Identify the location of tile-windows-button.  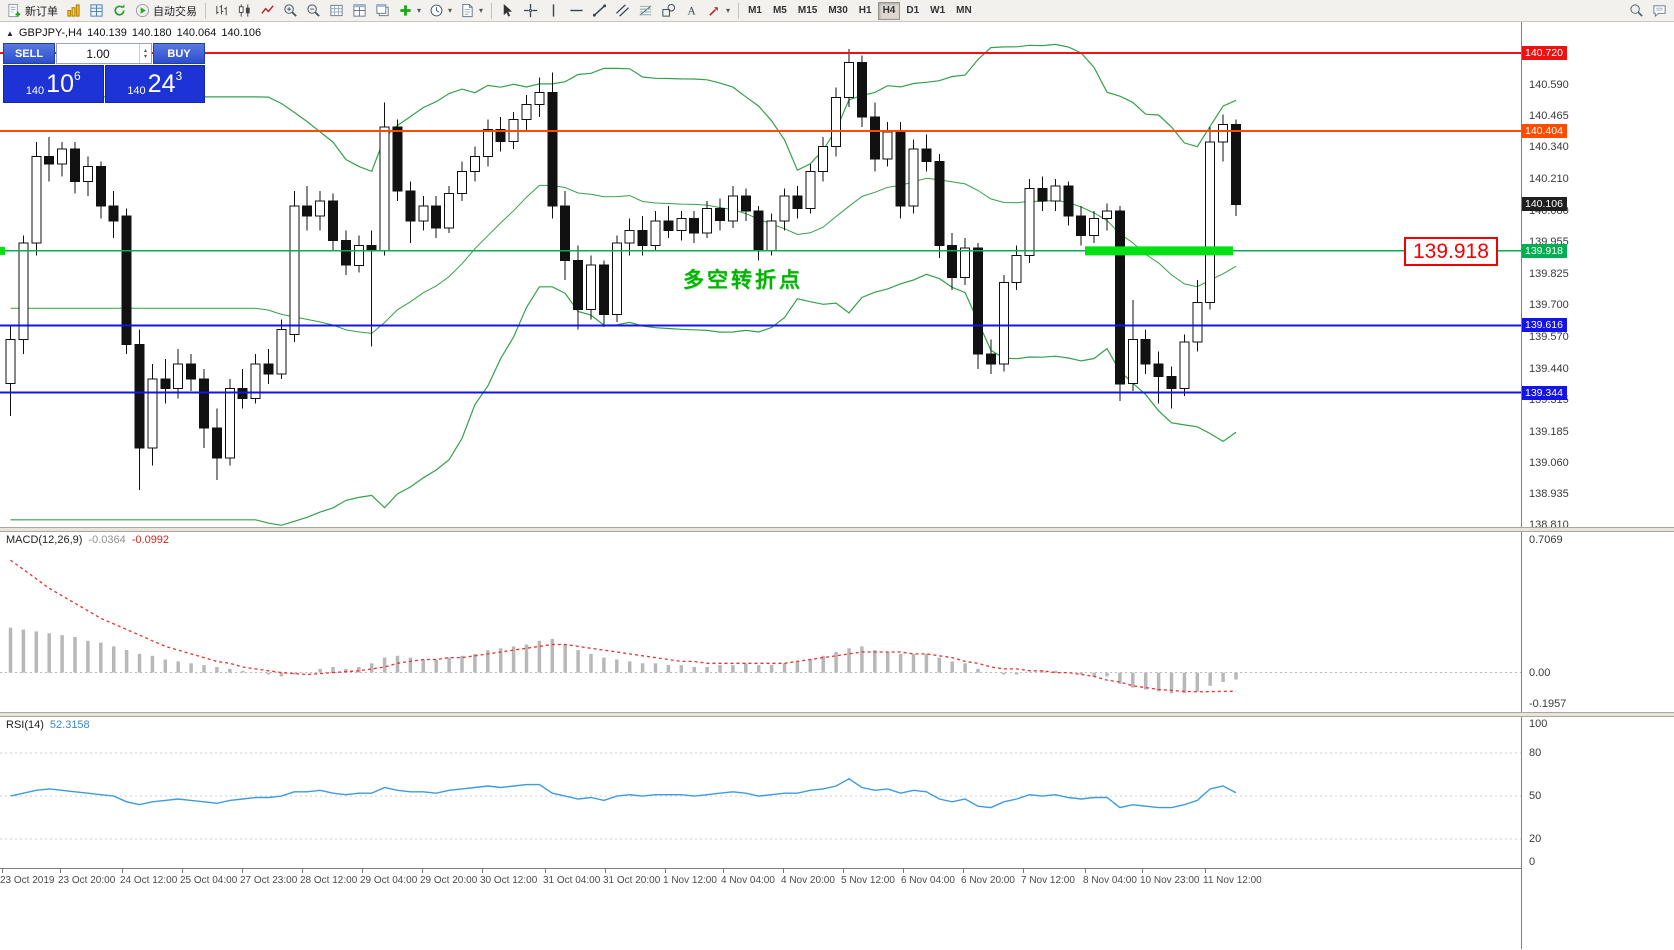
(359, 11).